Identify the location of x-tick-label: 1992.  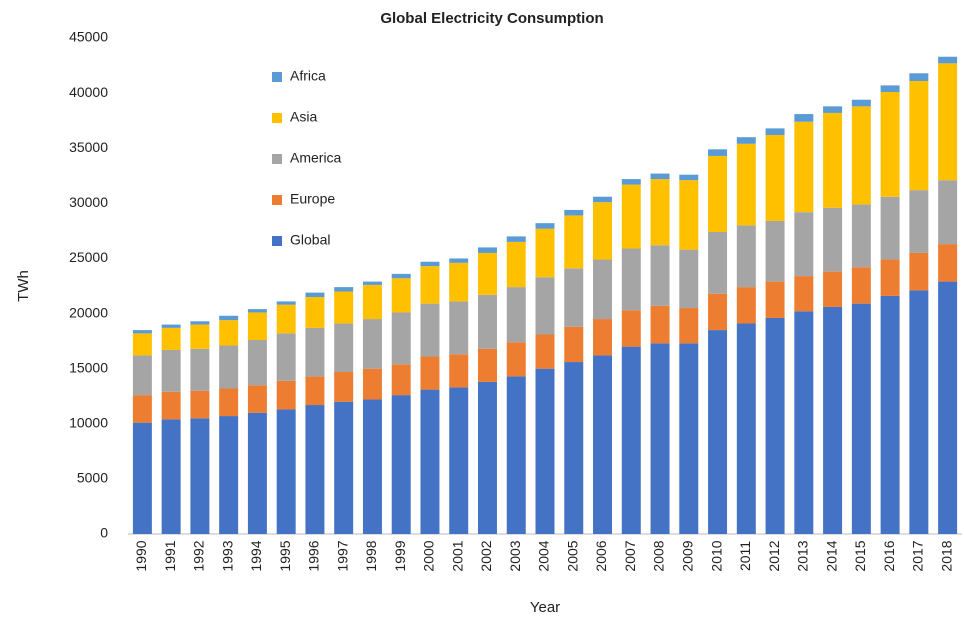
(199, 555).